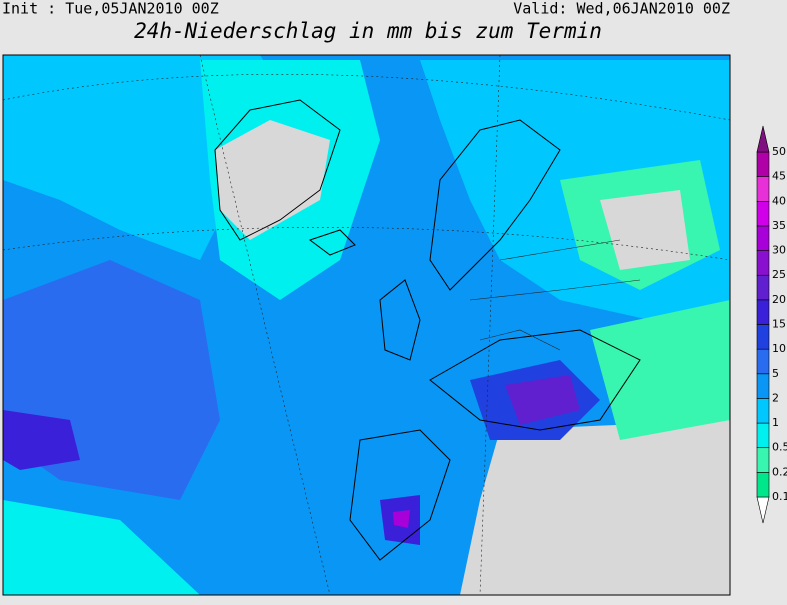 This screenshot has width=787, height=605. Describe the element at coordinates (555, 295) in the screenshot. I see `country-borders` at that location.